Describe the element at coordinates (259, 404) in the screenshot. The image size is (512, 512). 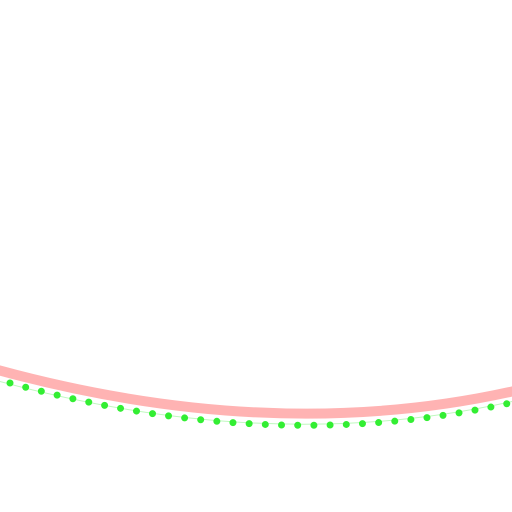
I see `green-dotted-curve` at that location.